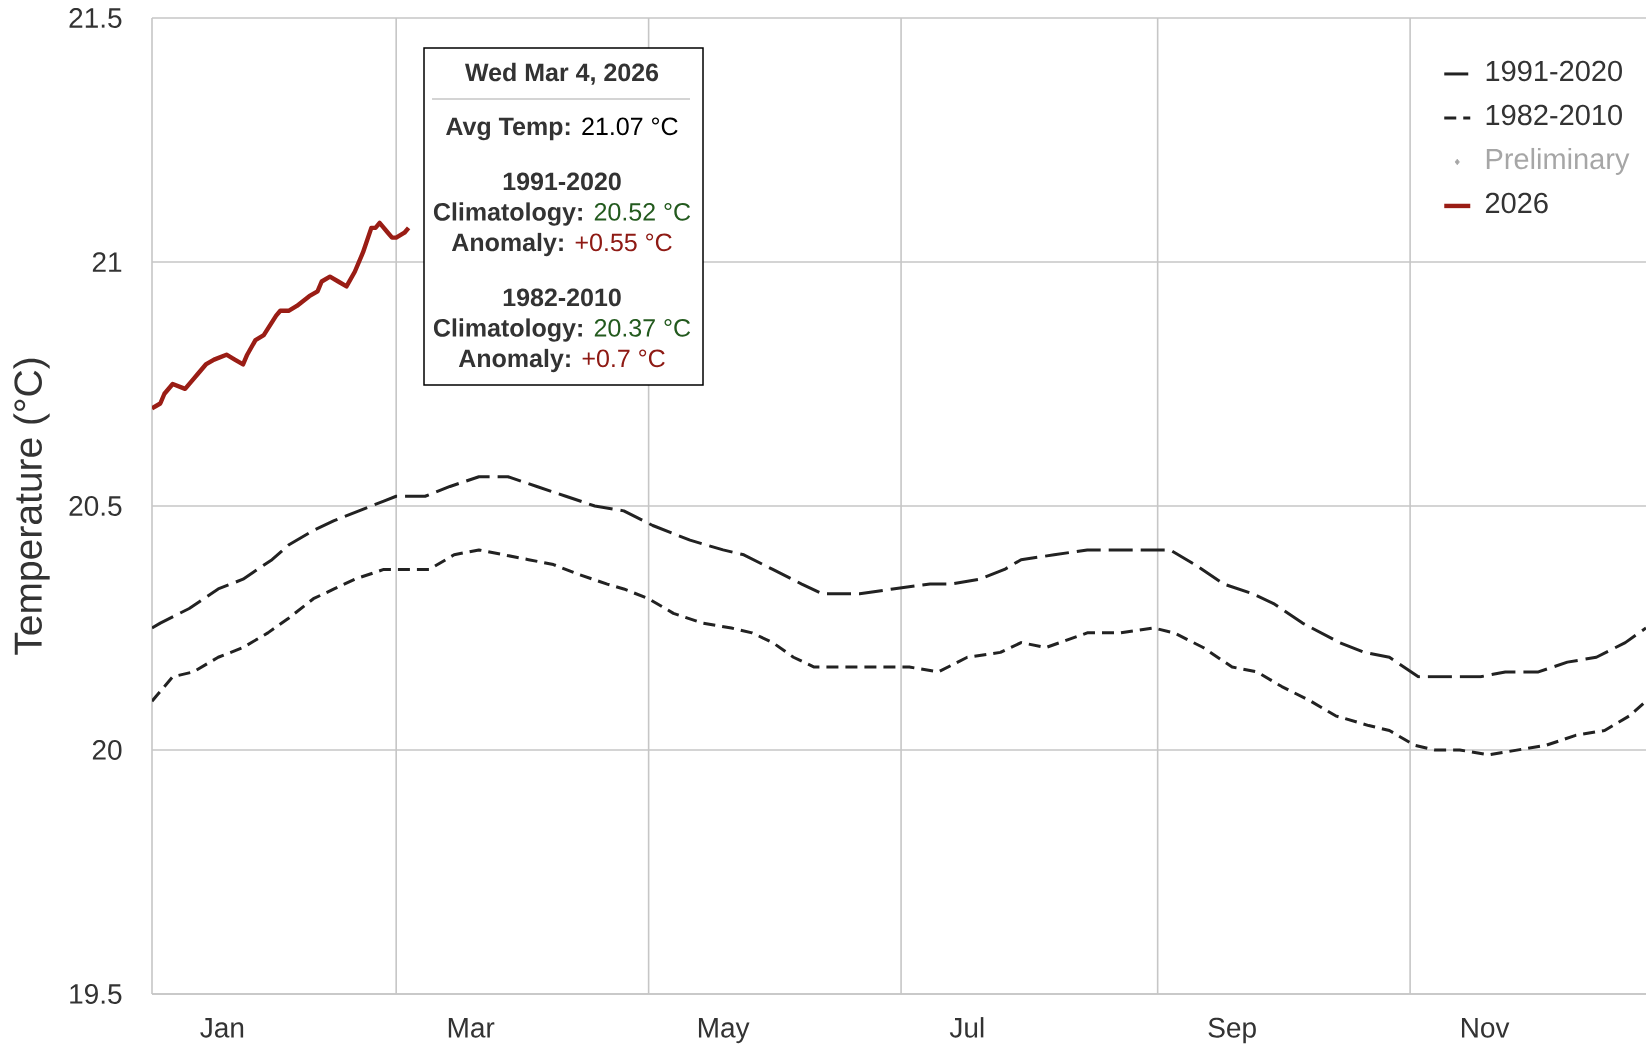  I want to click on y-tick-label: 20.5, so click(95, 506).